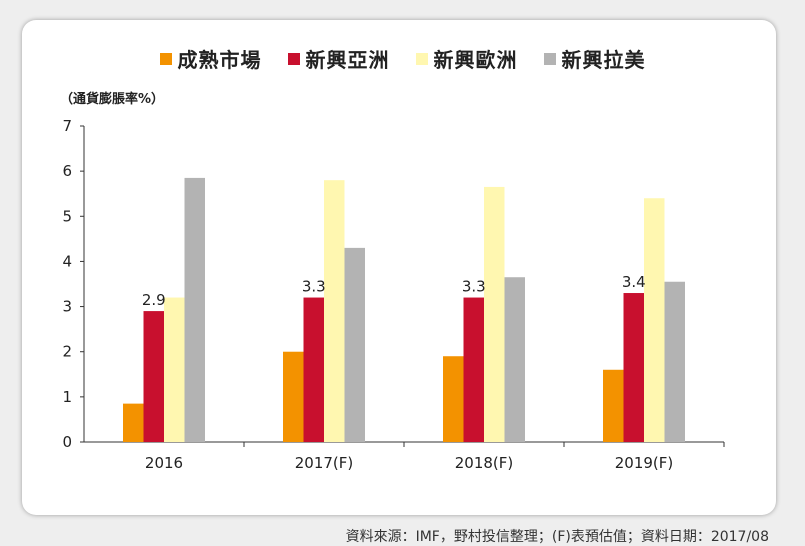 This screenshot has width=805, height=546. What do you see at coordinates (219, 60) in the screenshot?
I see `legend-label-0: 成熟市場` at bounding box center [219, 60].